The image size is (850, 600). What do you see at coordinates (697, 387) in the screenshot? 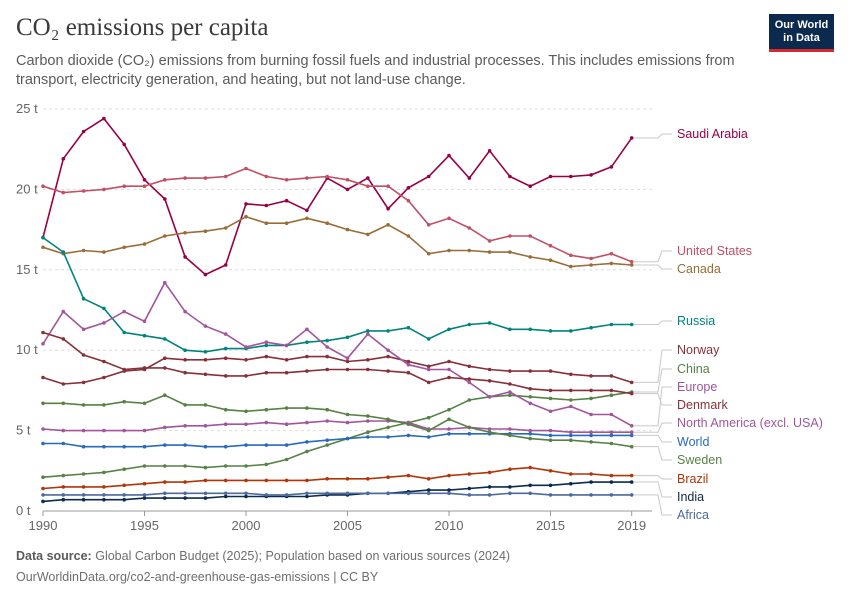
I see `series-label-europe: Europe` at bounding box center [697, 387].